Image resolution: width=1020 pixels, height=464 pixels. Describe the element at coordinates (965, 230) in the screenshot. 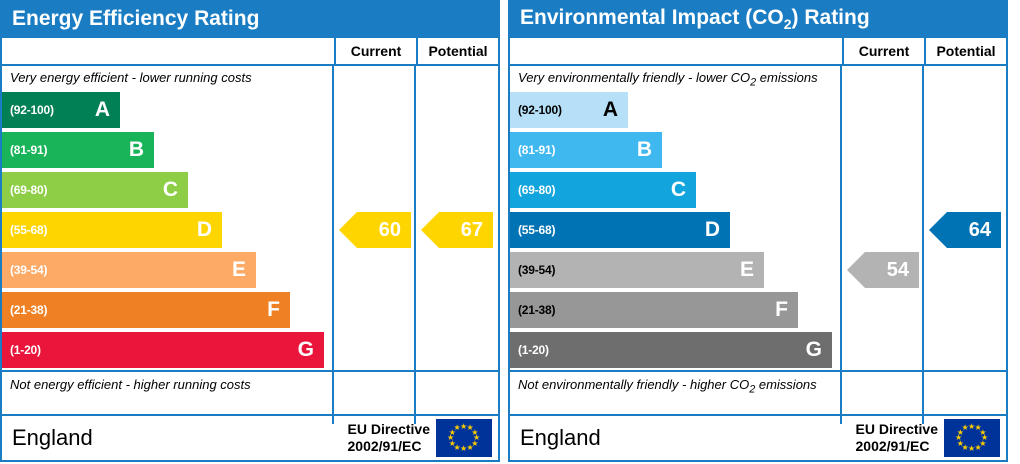

I see `co2-potential-rating-arrow: 64` at that location.